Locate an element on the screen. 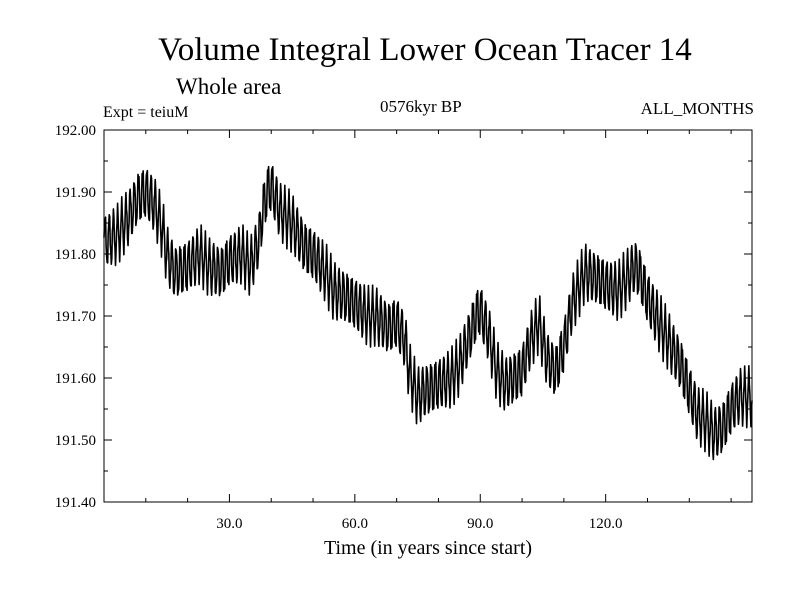  y-tick-label: 191.60 is located at coordinates (75, 379).